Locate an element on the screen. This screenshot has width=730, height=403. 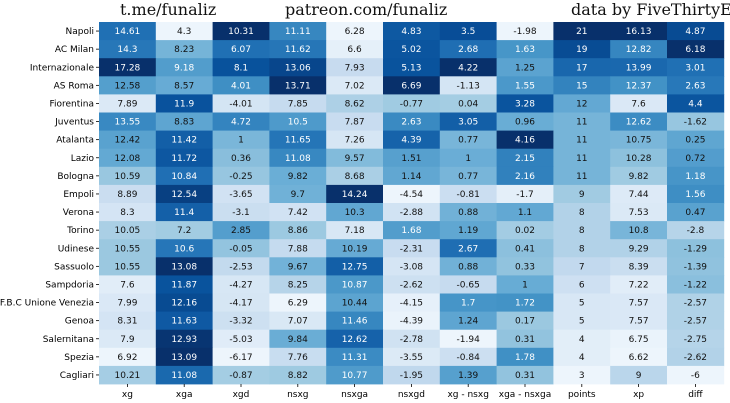
cell-value-label: 0.88 is located at coordinates (468, 267).